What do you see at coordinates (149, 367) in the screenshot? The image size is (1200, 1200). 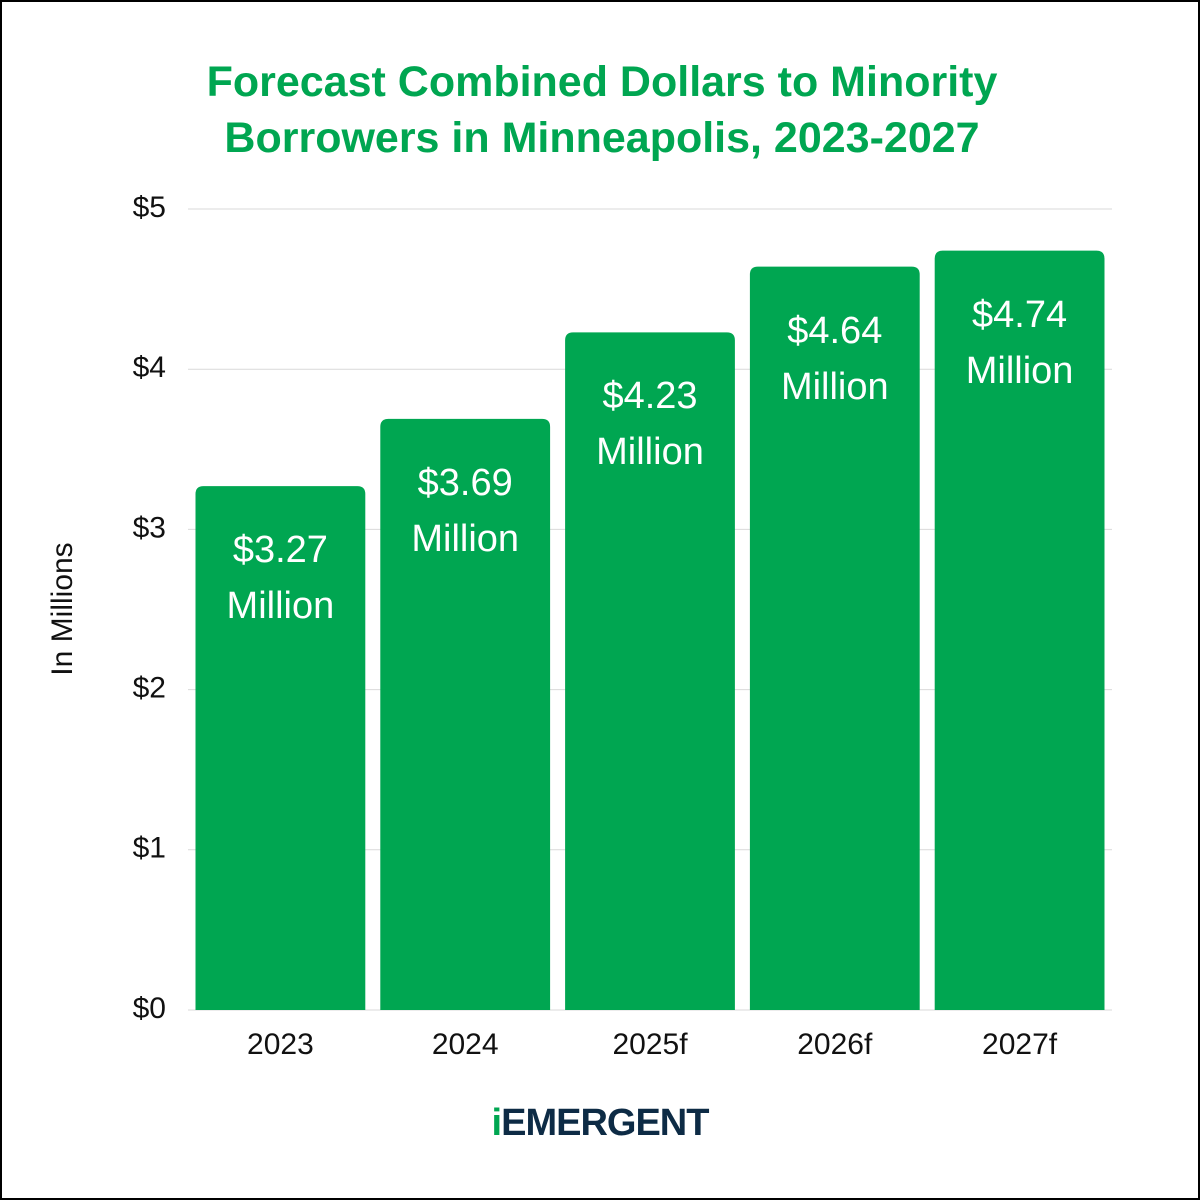 I see `y-tick-label: $4` at bounding box center [149, 367].